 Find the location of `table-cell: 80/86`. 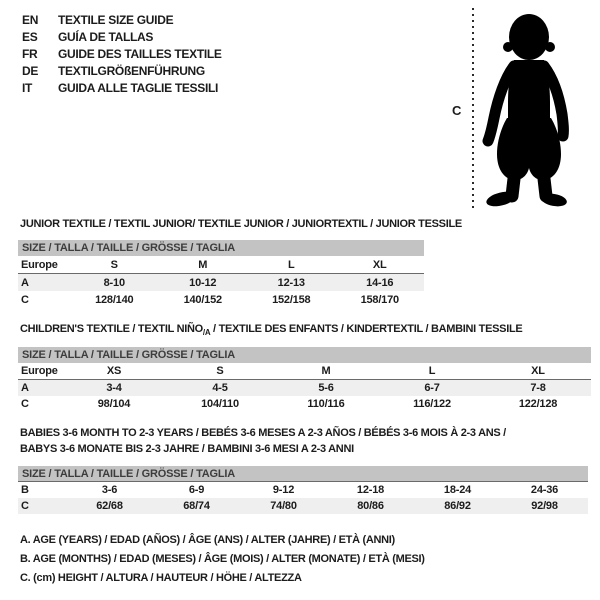

table-cell: 80/86 is located at coordinates (370, 506).